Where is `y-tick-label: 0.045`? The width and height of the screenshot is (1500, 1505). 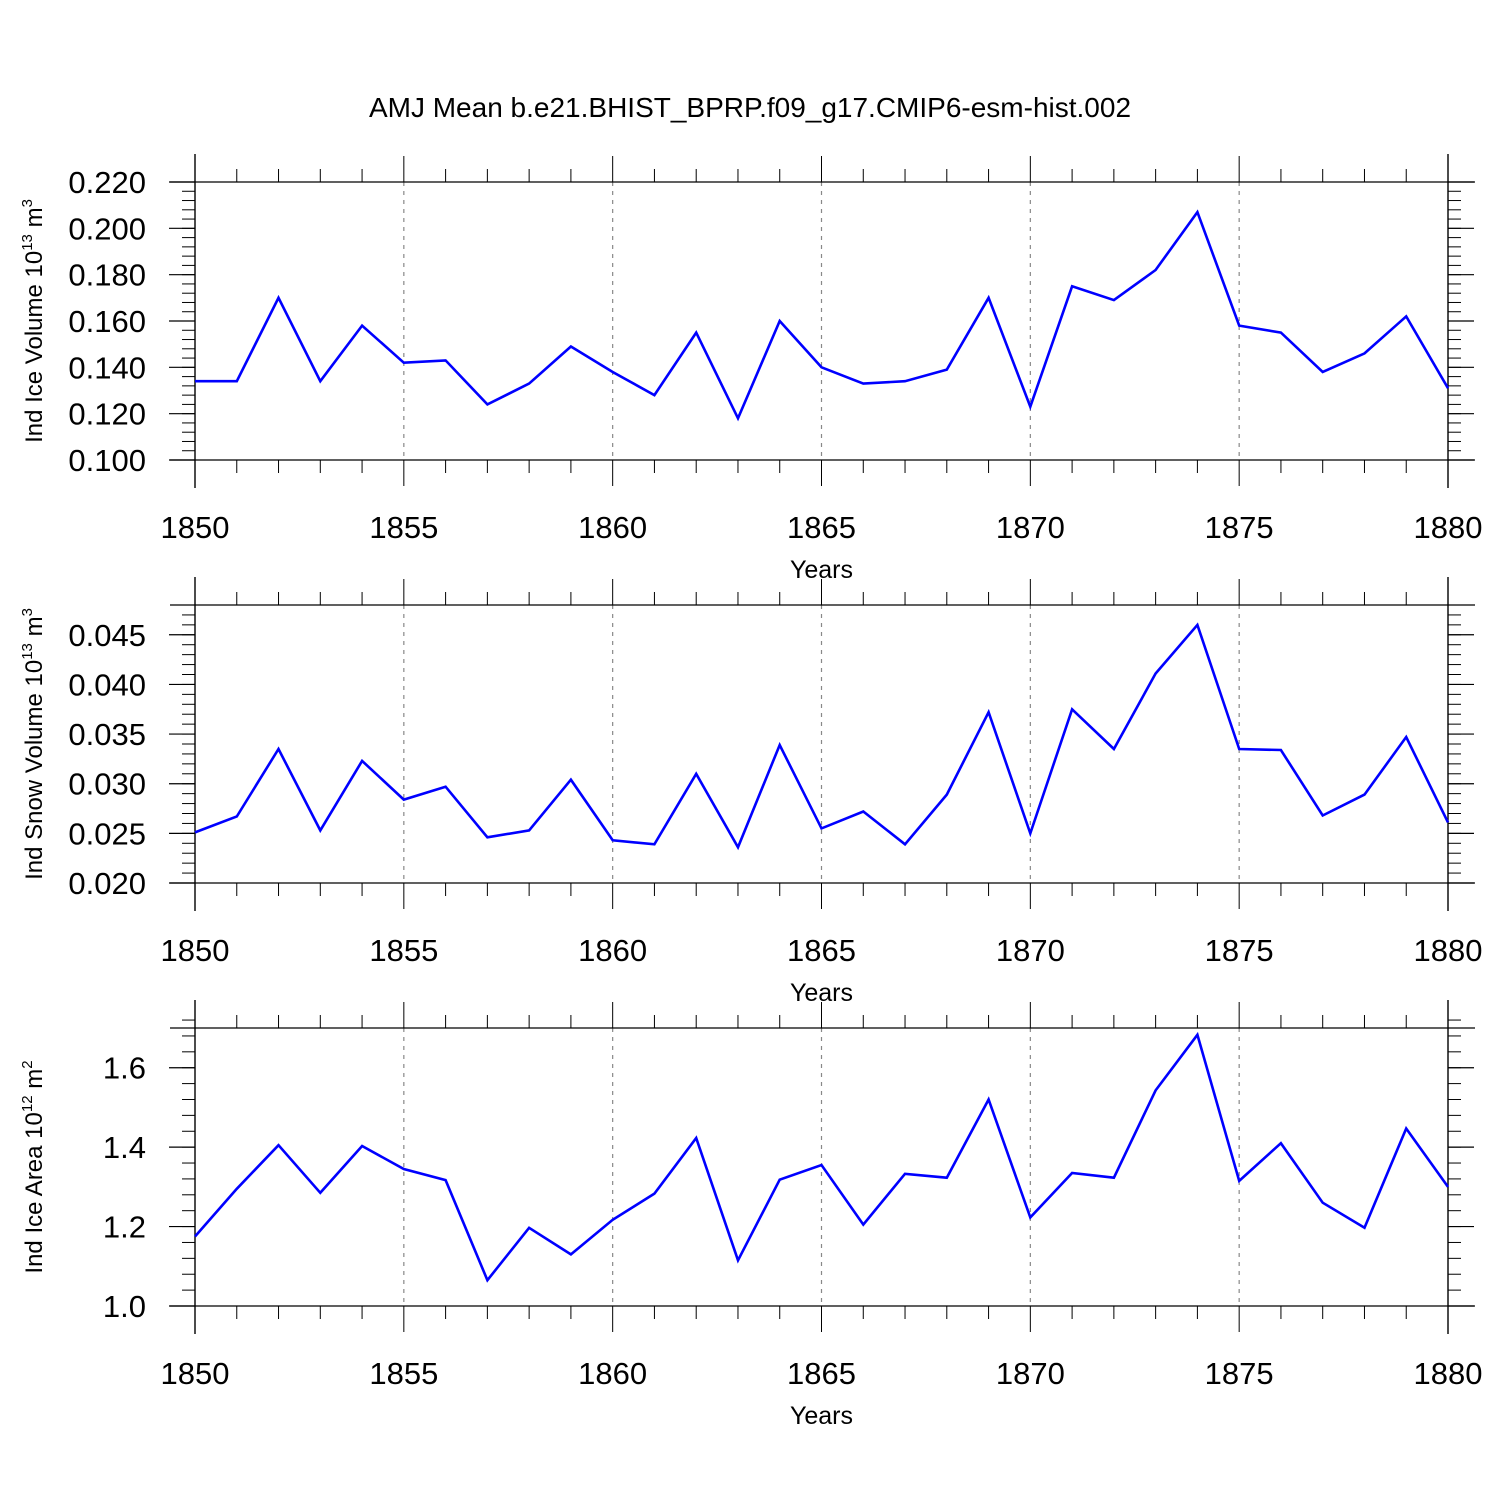 y-tick-label: 0.045 is located at coordinates (107, 635).